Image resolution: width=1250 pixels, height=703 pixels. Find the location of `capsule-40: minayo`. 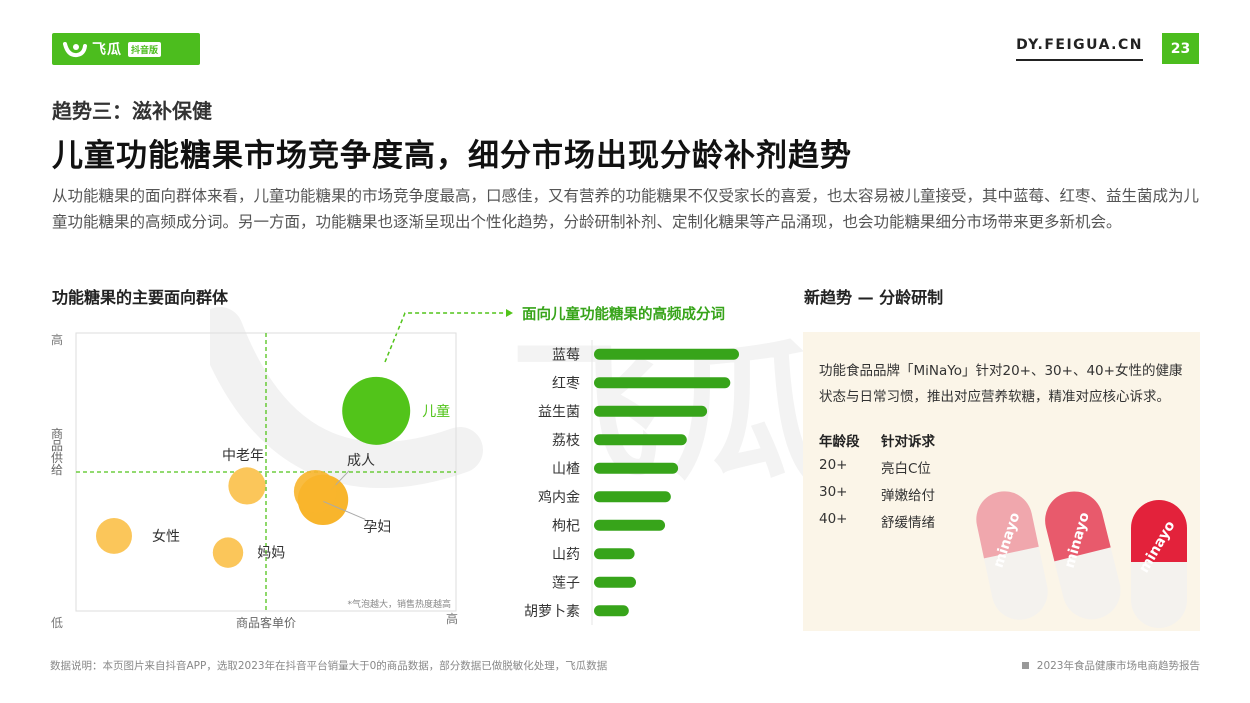

capsule-40: minayo is located at coordinates (1159, 564).